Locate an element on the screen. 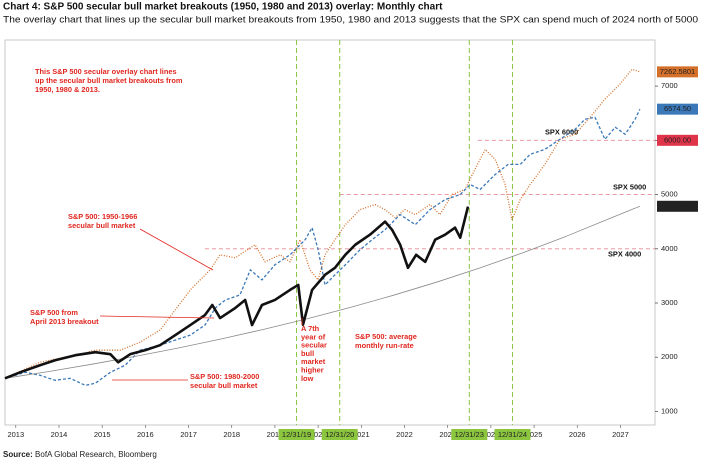 The width and height of the screenshot is (701, 466). y-tick-label: 2000 is located at coordinates (669, 356).